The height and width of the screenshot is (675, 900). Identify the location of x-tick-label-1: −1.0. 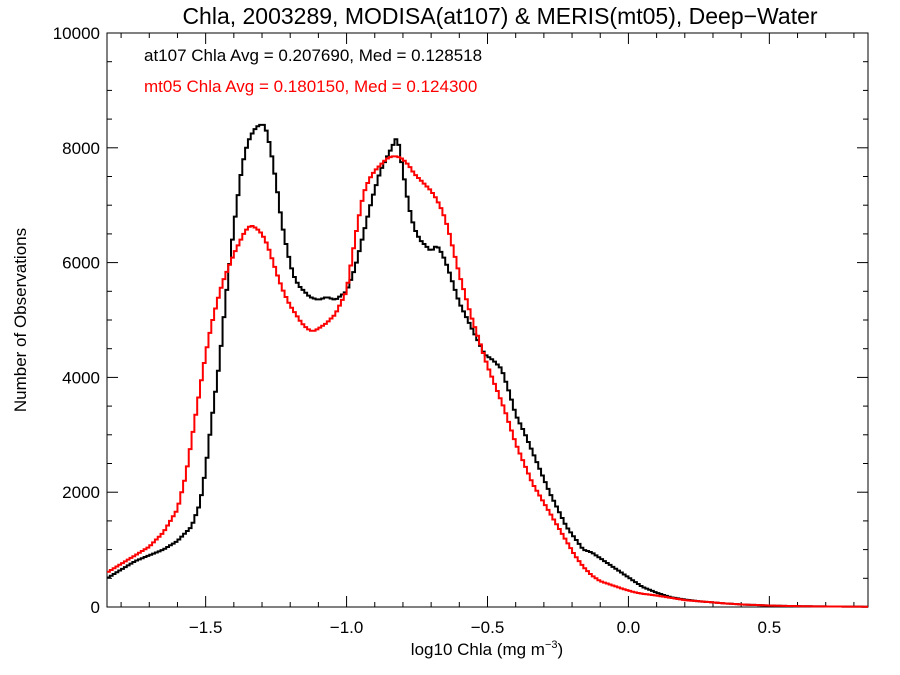
(347, 627).